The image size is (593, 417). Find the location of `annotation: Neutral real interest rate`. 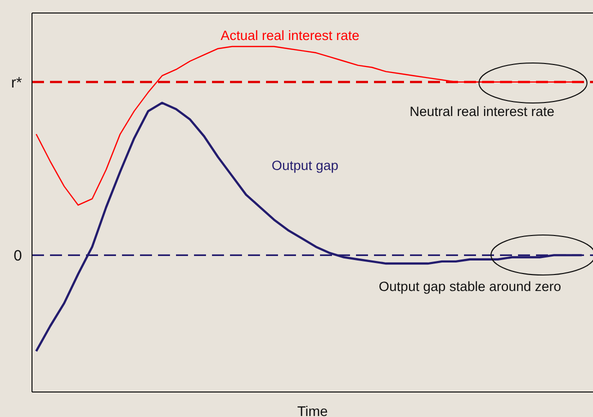

annotation: Neutral real interest rate is located at coordinates (482, 111).